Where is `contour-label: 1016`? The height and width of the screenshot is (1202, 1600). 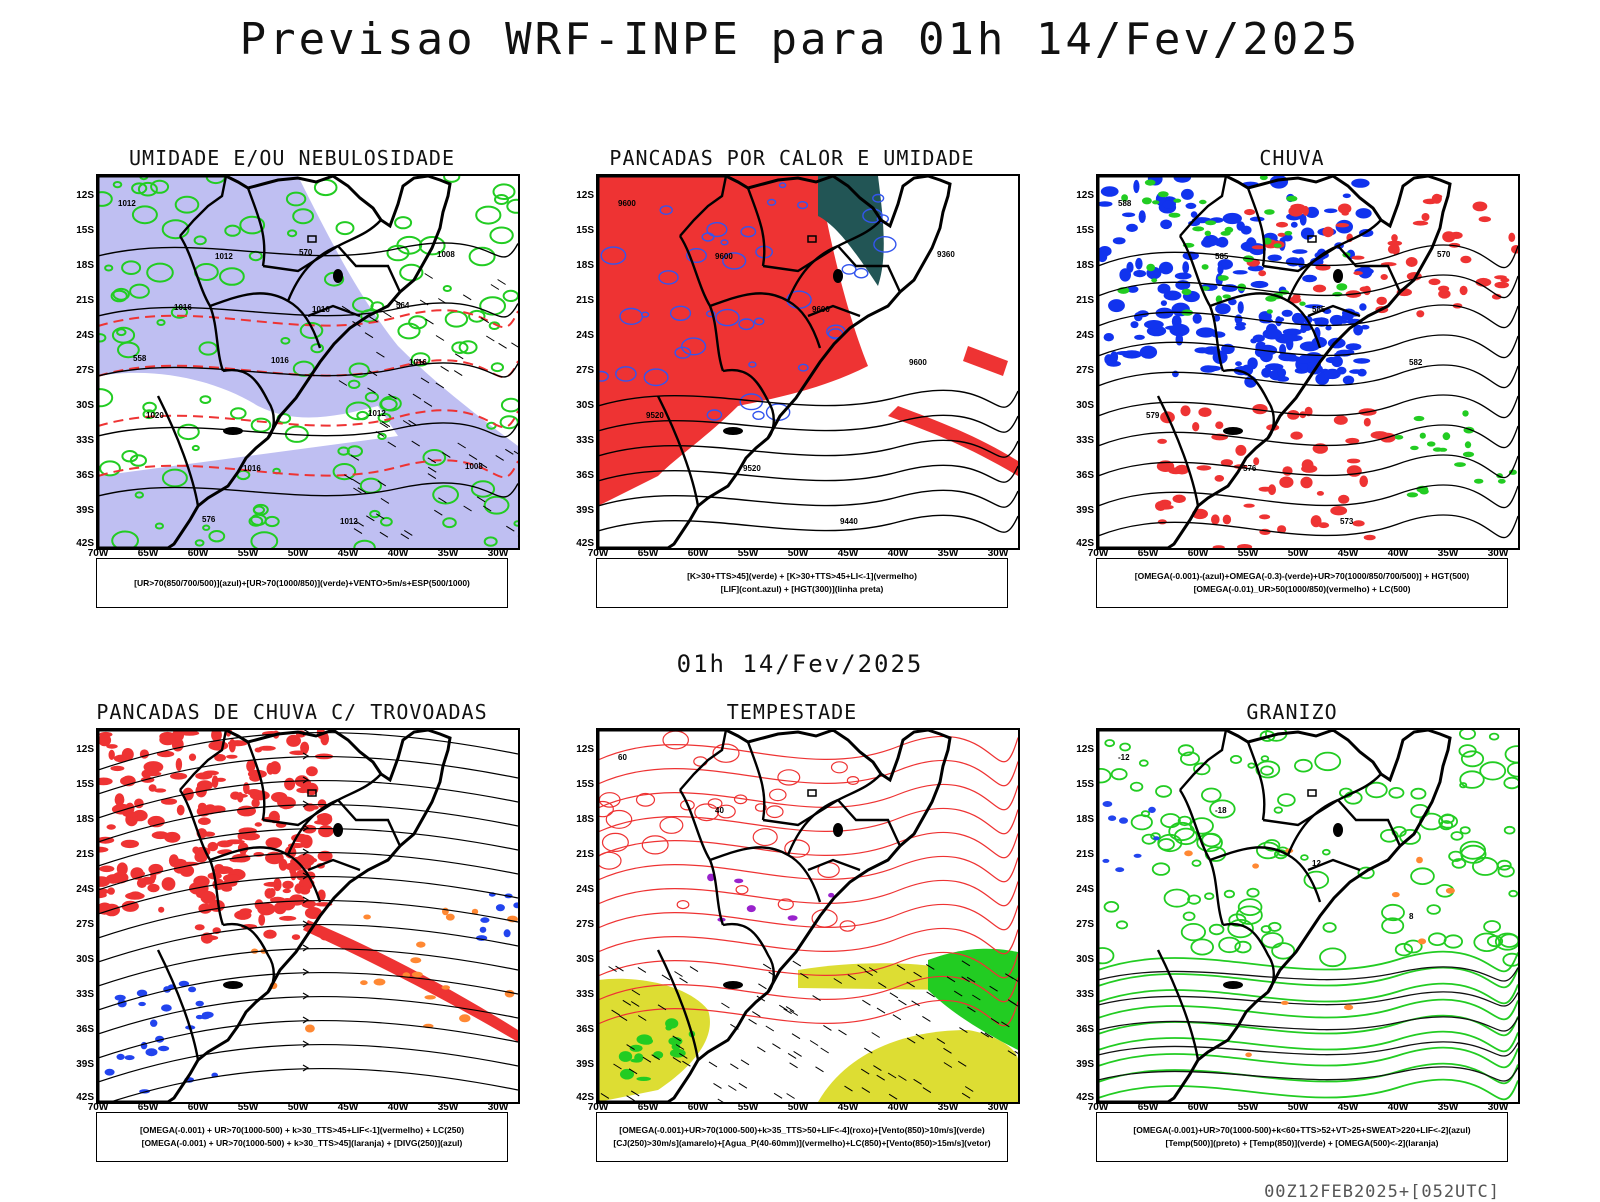 contour-label: 1016 is located at coordinates (252, 468).